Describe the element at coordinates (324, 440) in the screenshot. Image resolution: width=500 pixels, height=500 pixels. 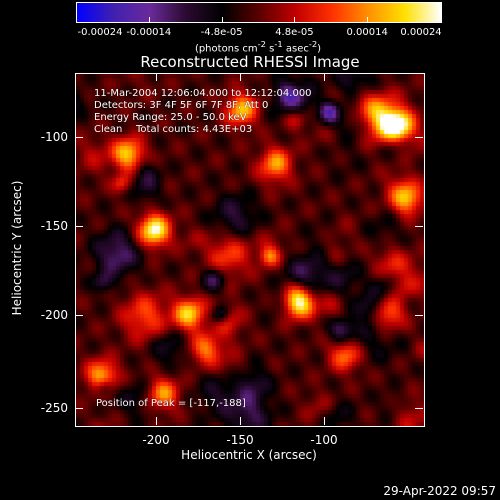
I see `x-tick-label: -100` at that location.